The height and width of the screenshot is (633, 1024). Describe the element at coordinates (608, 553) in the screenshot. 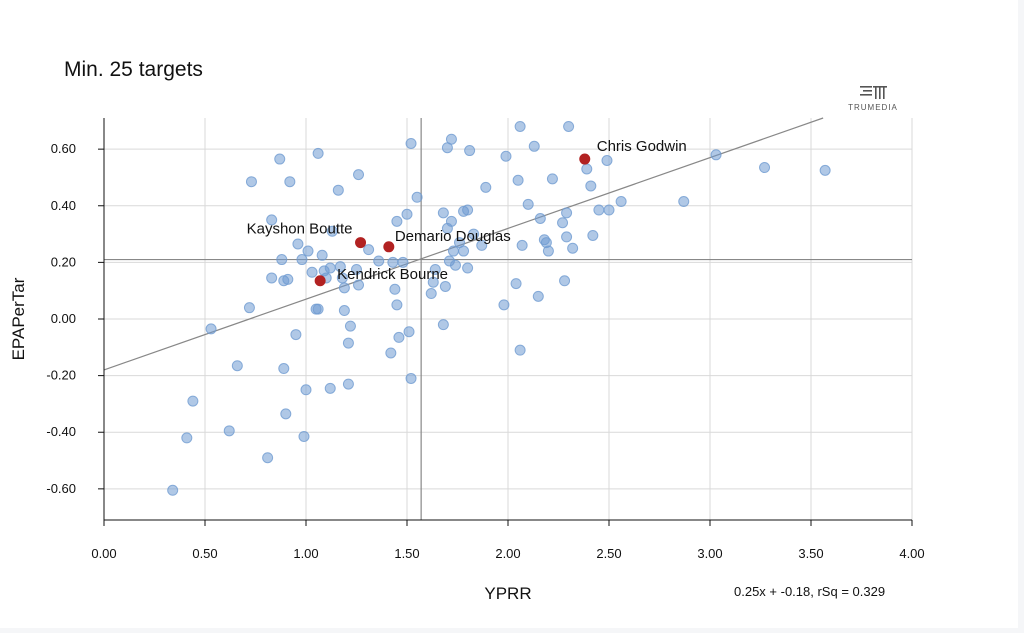

I see `x-tick-label: 2.50` at that location.